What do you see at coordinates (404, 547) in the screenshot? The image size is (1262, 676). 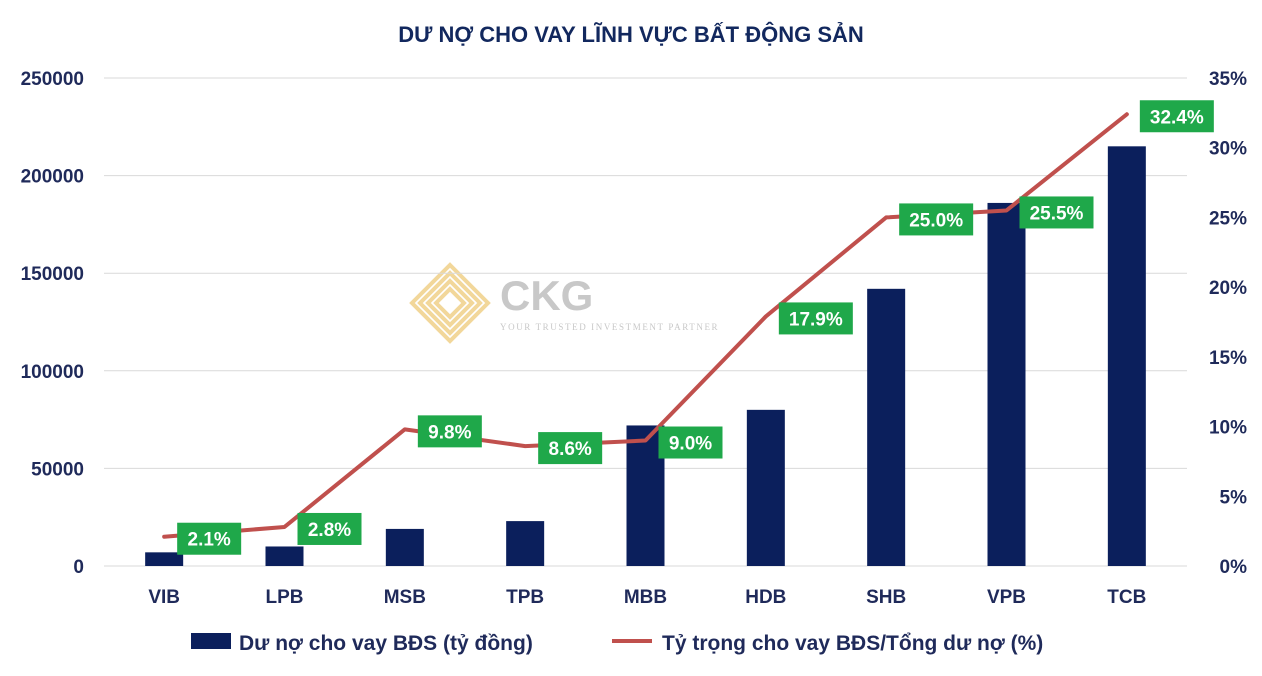 I see `bar-msb` at bounding box center [404, 547].